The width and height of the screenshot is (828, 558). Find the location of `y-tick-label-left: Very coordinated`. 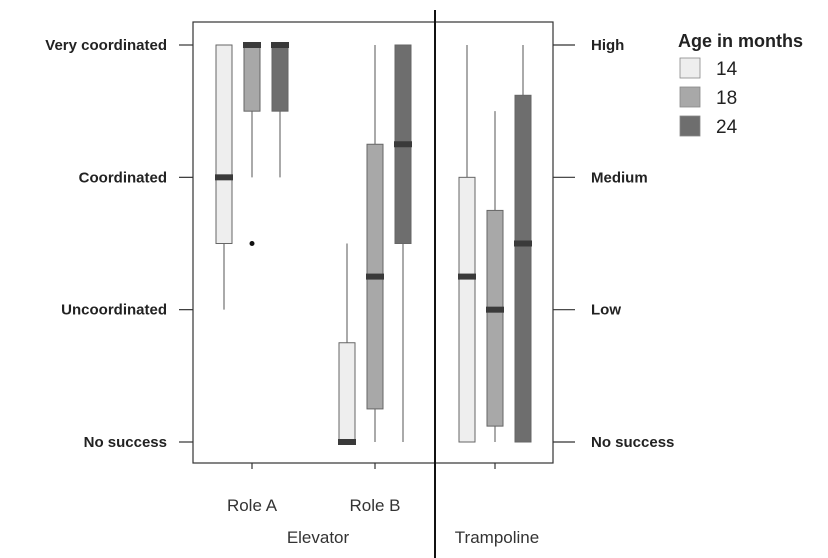

y-tick-label-left: Very coordinated is located at coordinates (106, 45).